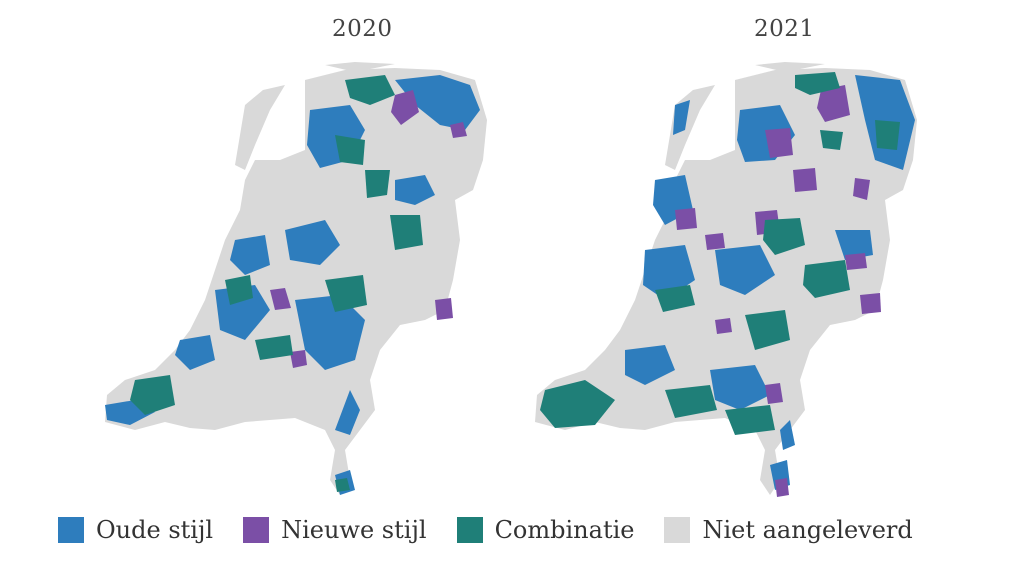 The height and width of the screenshot is (580, 1030). What do you see at coordinates (256, 530) in the screenshot?
I see `legend-swatch-nieuwe-stijl` at bounding box center [256, 530].